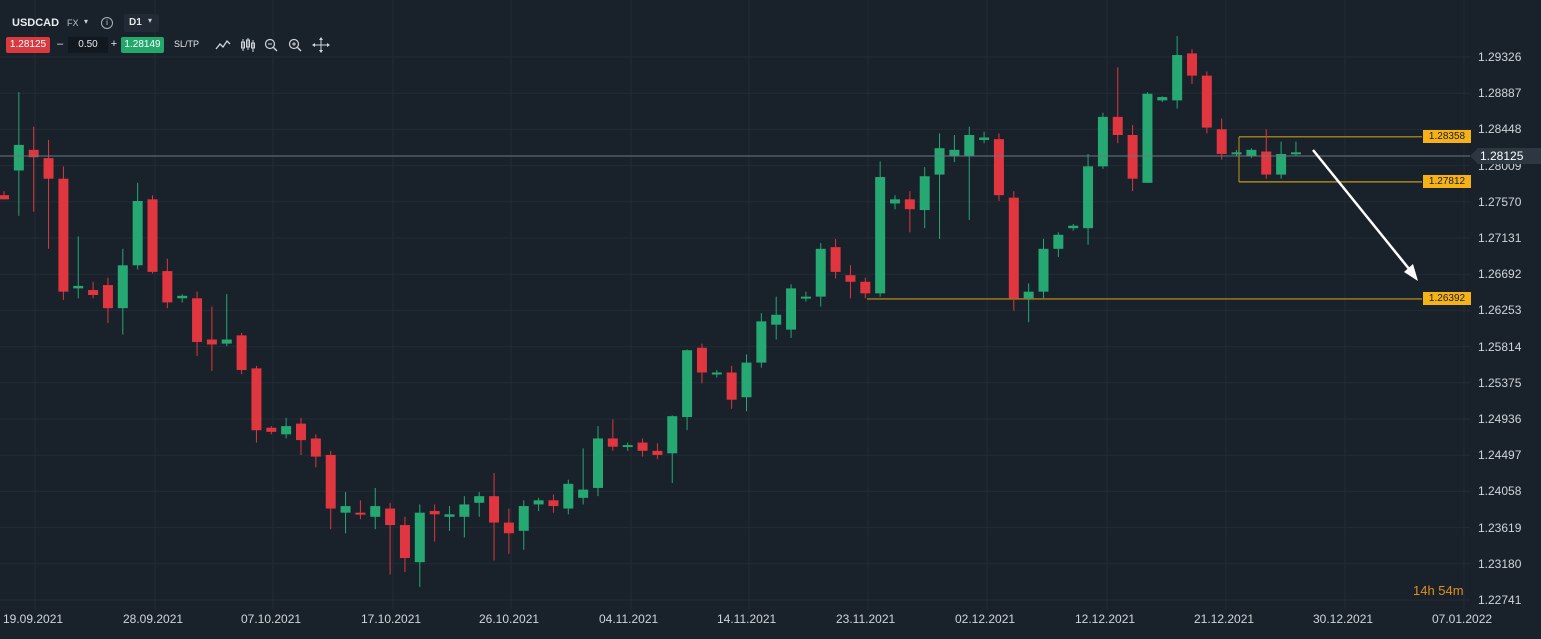 The width and height of the screenshot is (1541, 639). I want to click on price-tick-label: 1.28887, so click(1500, 93).